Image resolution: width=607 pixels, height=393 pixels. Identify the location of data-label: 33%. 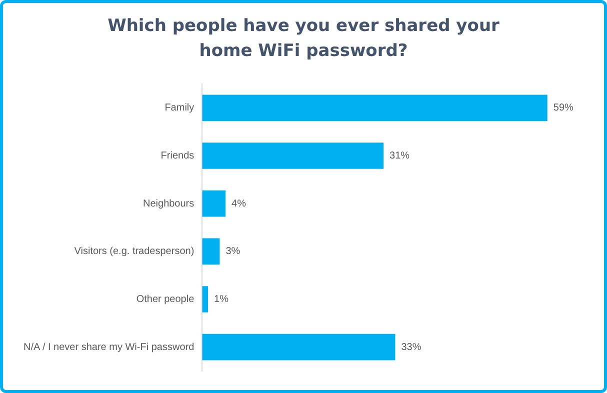
(411, 347).